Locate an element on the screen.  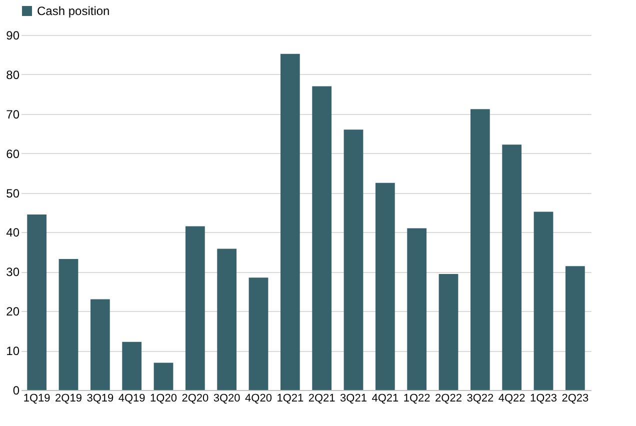
x-tick-label: 1Q20 is located at coordinates (163, 398).